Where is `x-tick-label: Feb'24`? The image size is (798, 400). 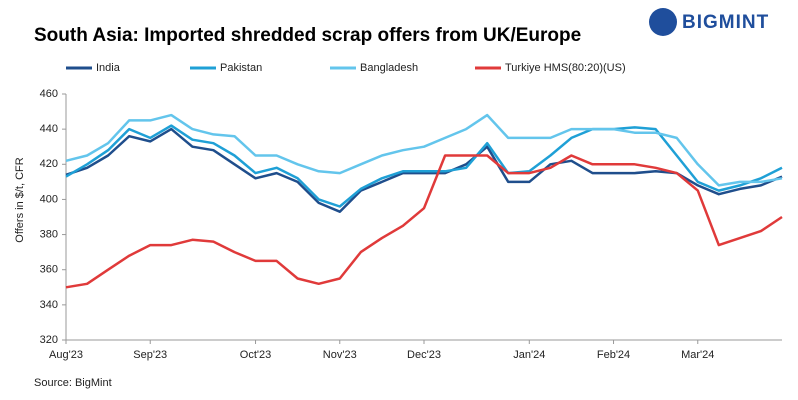 x-tick-label: Feb'24 is located at coordinates (613, 355).